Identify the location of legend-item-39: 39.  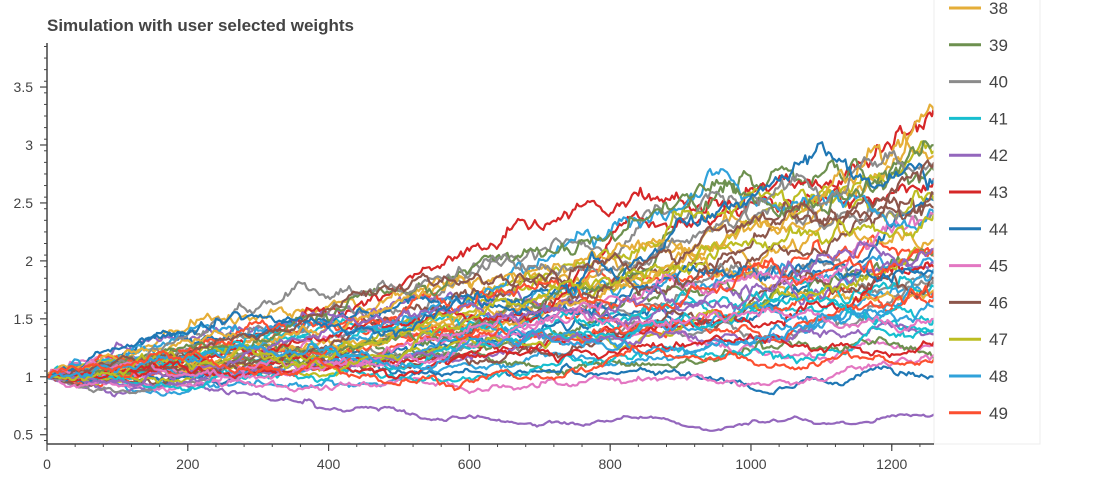
(978, 45).